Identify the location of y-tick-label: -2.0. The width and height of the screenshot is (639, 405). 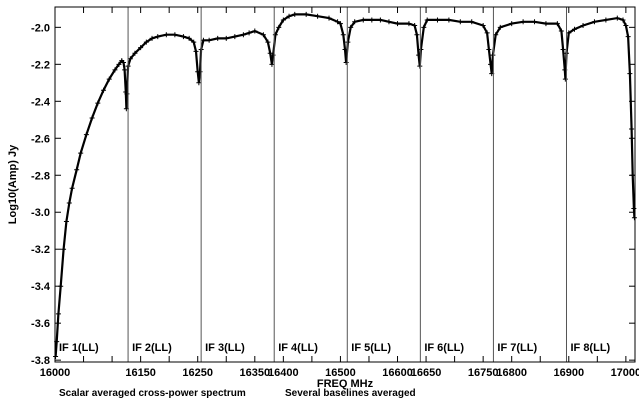
(40, 28).